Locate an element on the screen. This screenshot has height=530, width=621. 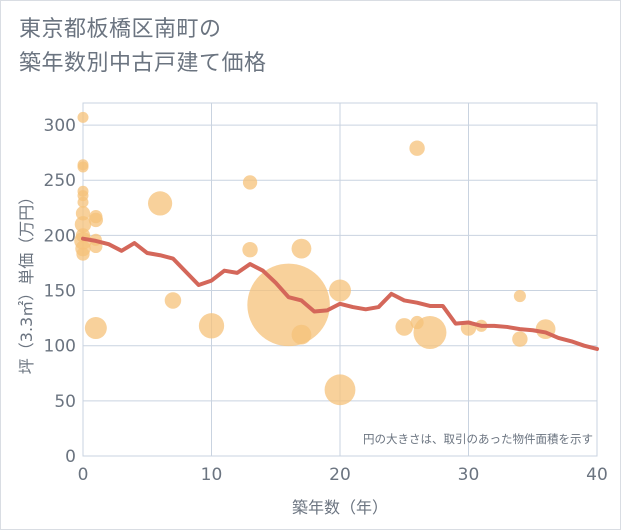
y-tick-label: 50 is located at coordinates (65, 402).